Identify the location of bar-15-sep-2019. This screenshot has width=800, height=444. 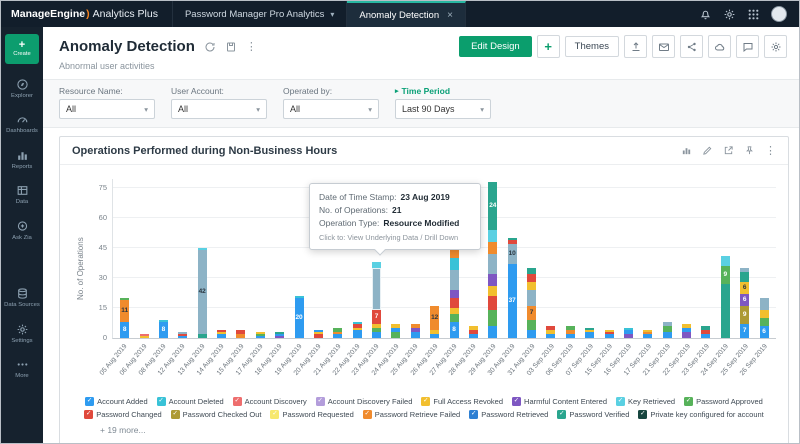
(609, 334).